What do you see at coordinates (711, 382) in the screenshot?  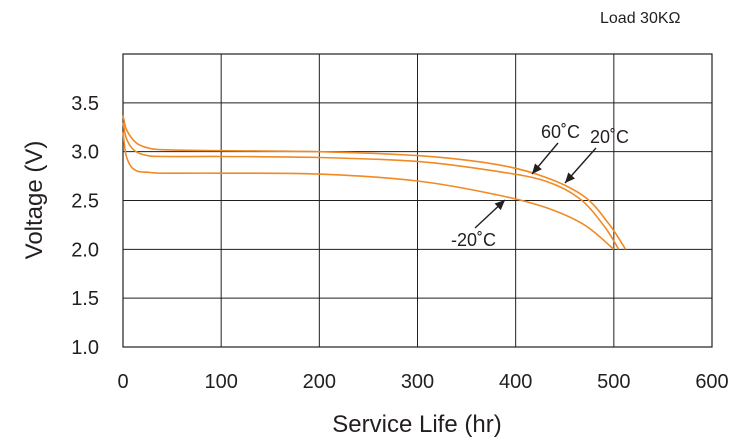 I see `x-tick-label: 600` at bounding box center [711, 382].